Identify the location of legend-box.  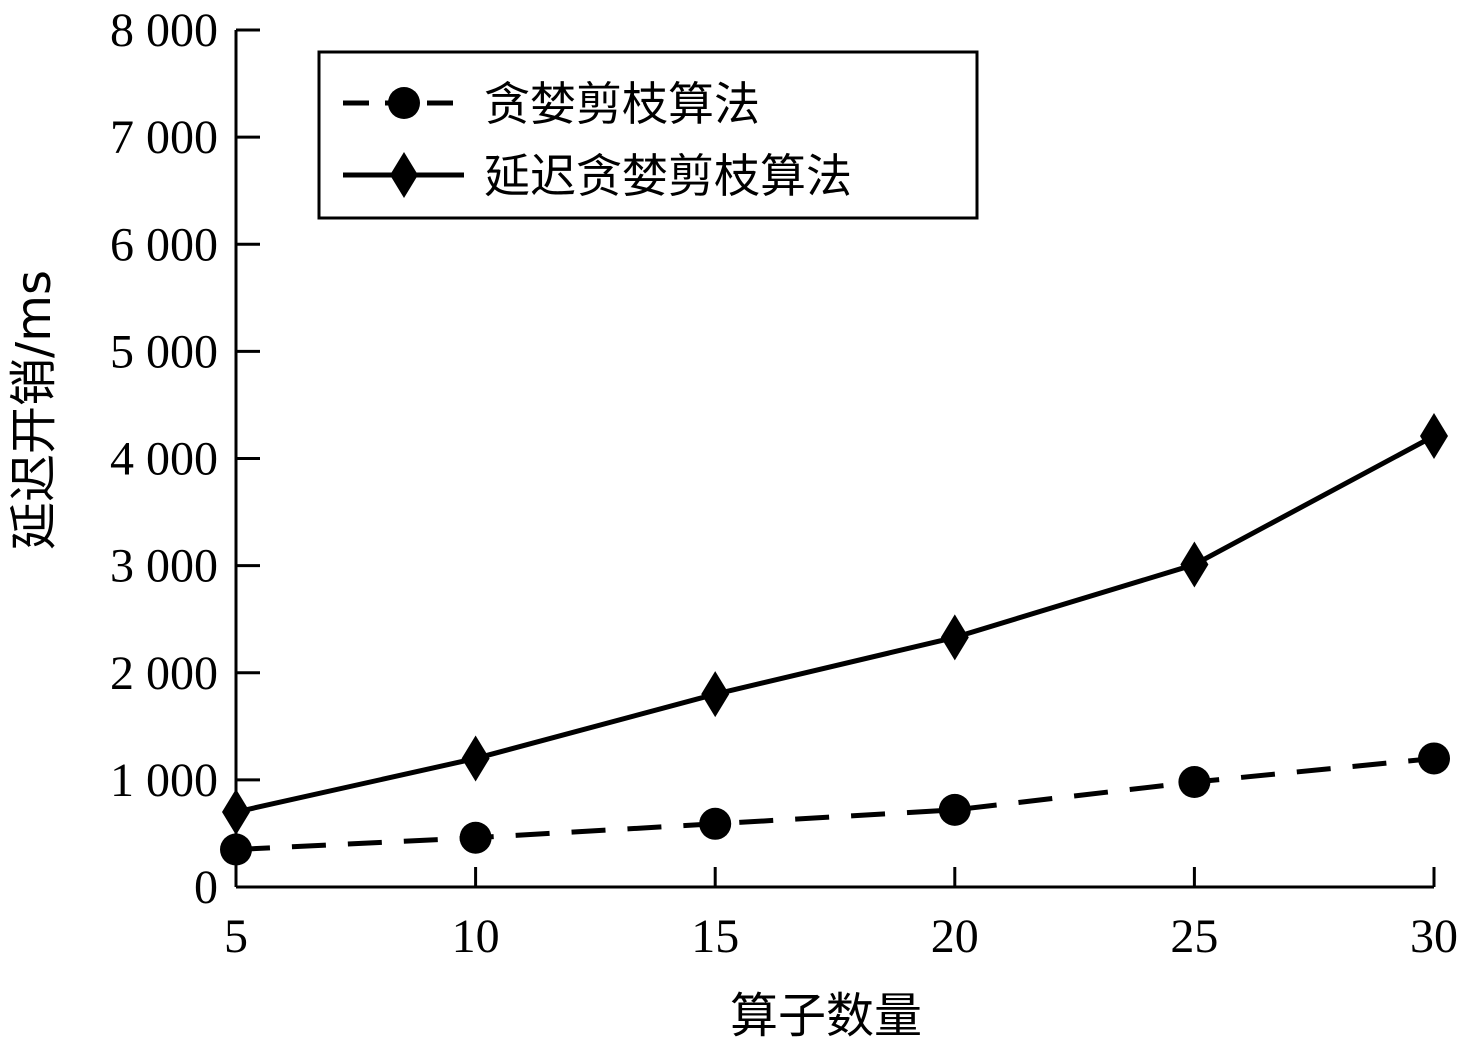
(648, 135).